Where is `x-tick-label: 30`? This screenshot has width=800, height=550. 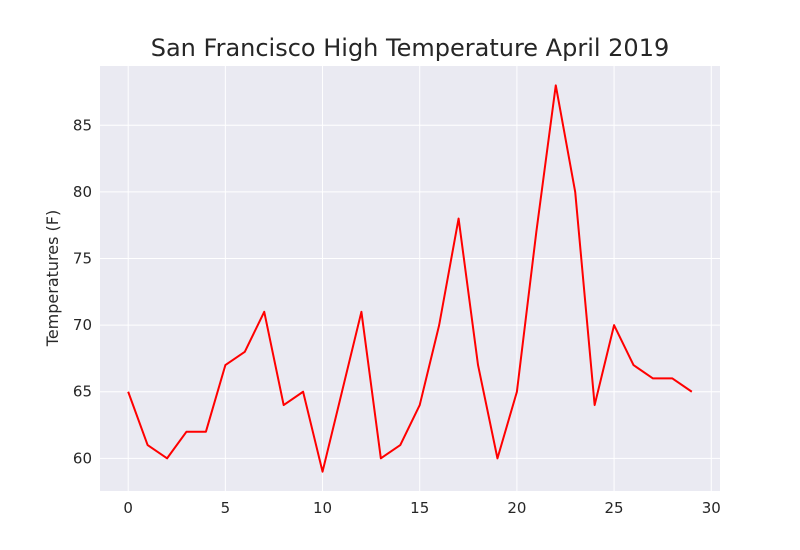 x-tick-label: 30 is located at coordinates (711, 508).